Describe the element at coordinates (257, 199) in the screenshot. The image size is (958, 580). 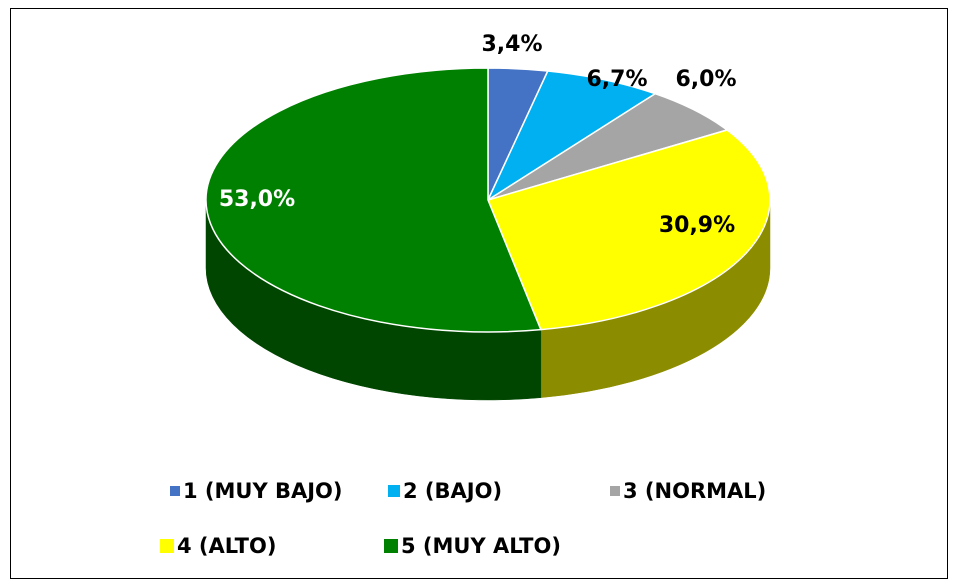
I see `data-label: 53,0%` at that location.